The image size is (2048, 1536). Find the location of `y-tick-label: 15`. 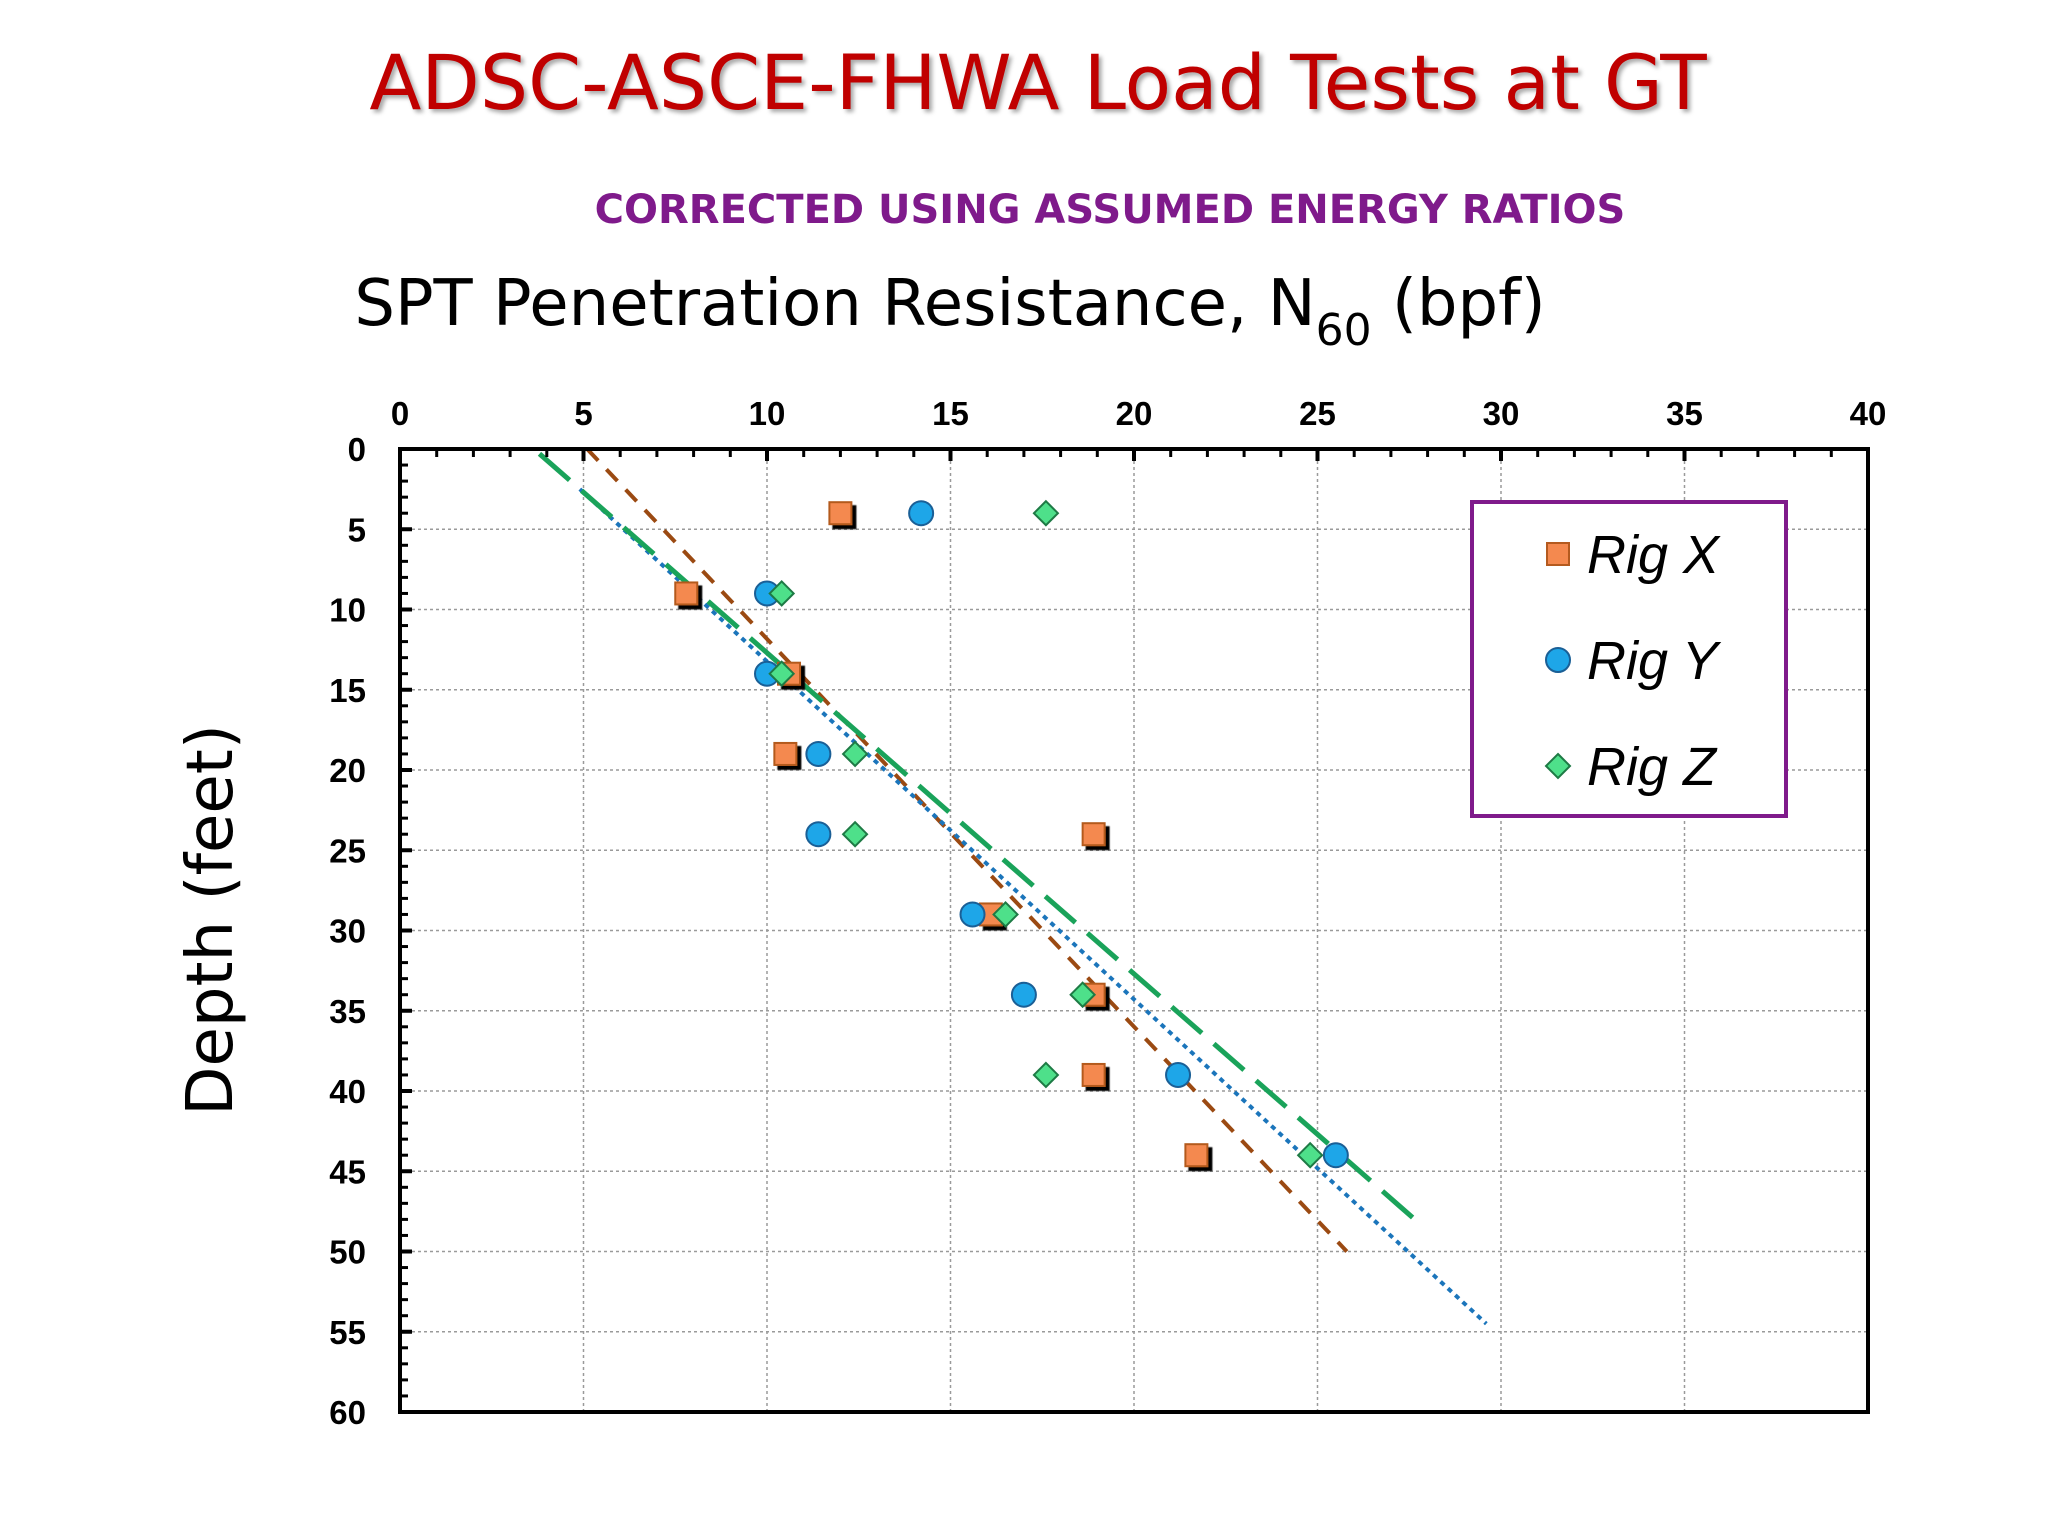

y-tick-label: 15 is located at coordinates (347, 690).